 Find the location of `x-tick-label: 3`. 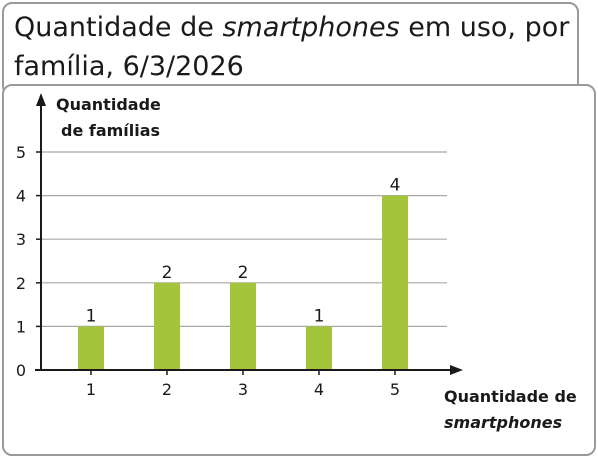

x-tick-label: 3 is located at coordinates (243, 389).